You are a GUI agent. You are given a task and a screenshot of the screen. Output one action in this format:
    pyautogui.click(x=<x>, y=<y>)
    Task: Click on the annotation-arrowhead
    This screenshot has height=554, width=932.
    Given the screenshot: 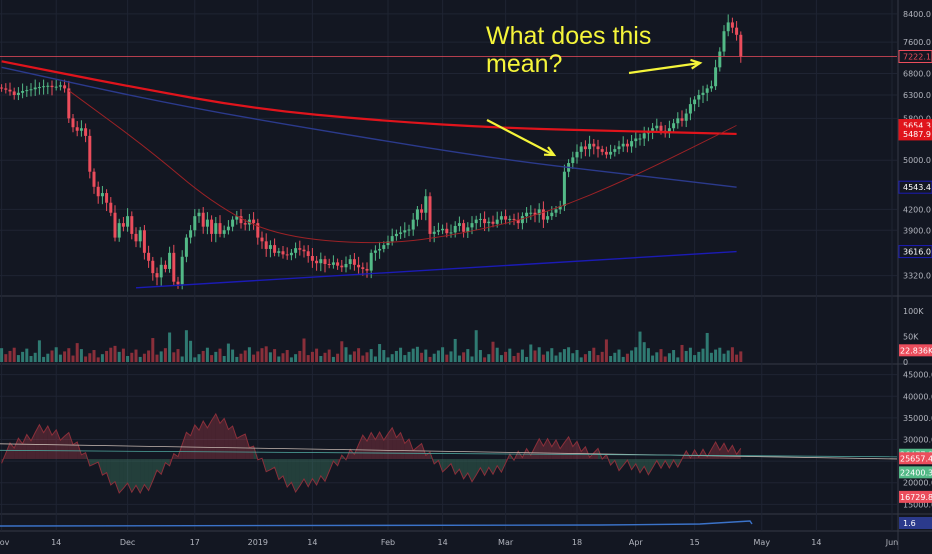 What is the action you would take?
    pyautogui.click(x=696, y=64)
    